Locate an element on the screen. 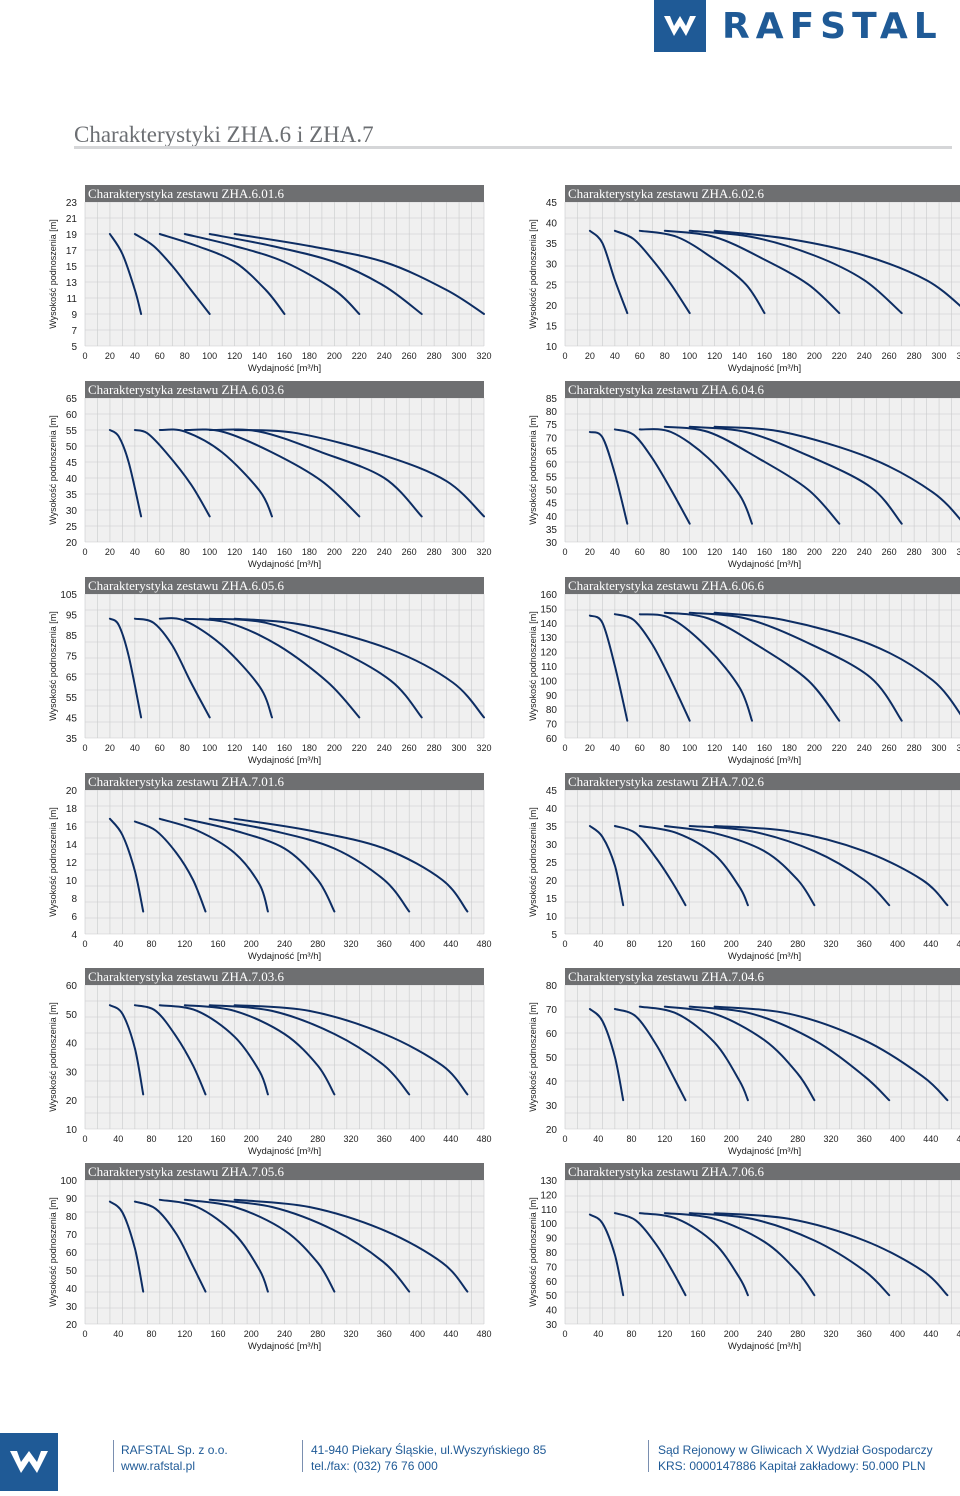 This screenshot has width=960, height=1496. chart-title: Charakterystyka zestawu ZHA.7.02.6 is located at coordinates (666, 781).